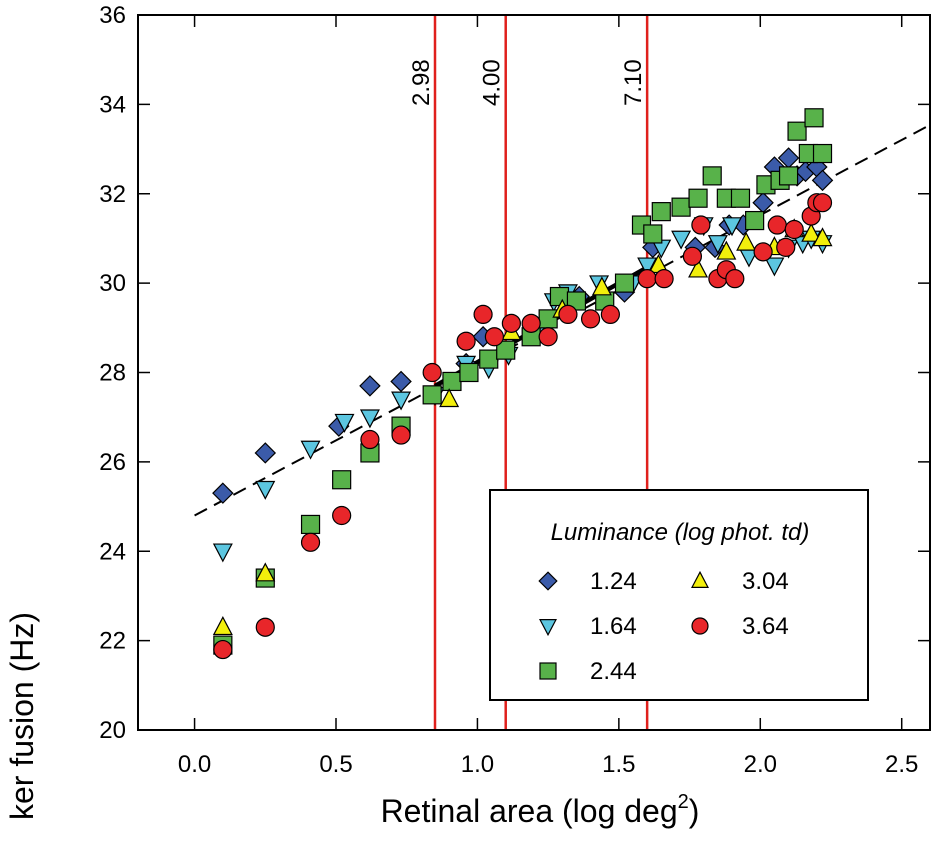 This screenshot has width=933, height=843. I want to click on x-axis-label: Retinal area (log deg2), so click(540, 810).